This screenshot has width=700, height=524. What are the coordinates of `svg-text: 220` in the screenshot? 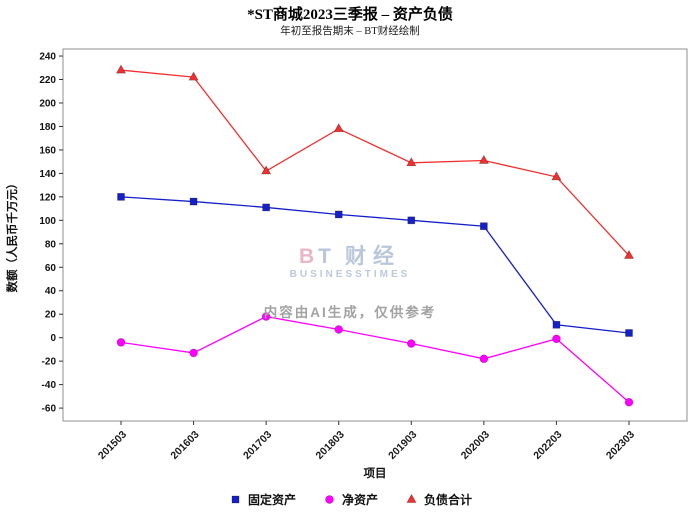 It's located at (47, 80).